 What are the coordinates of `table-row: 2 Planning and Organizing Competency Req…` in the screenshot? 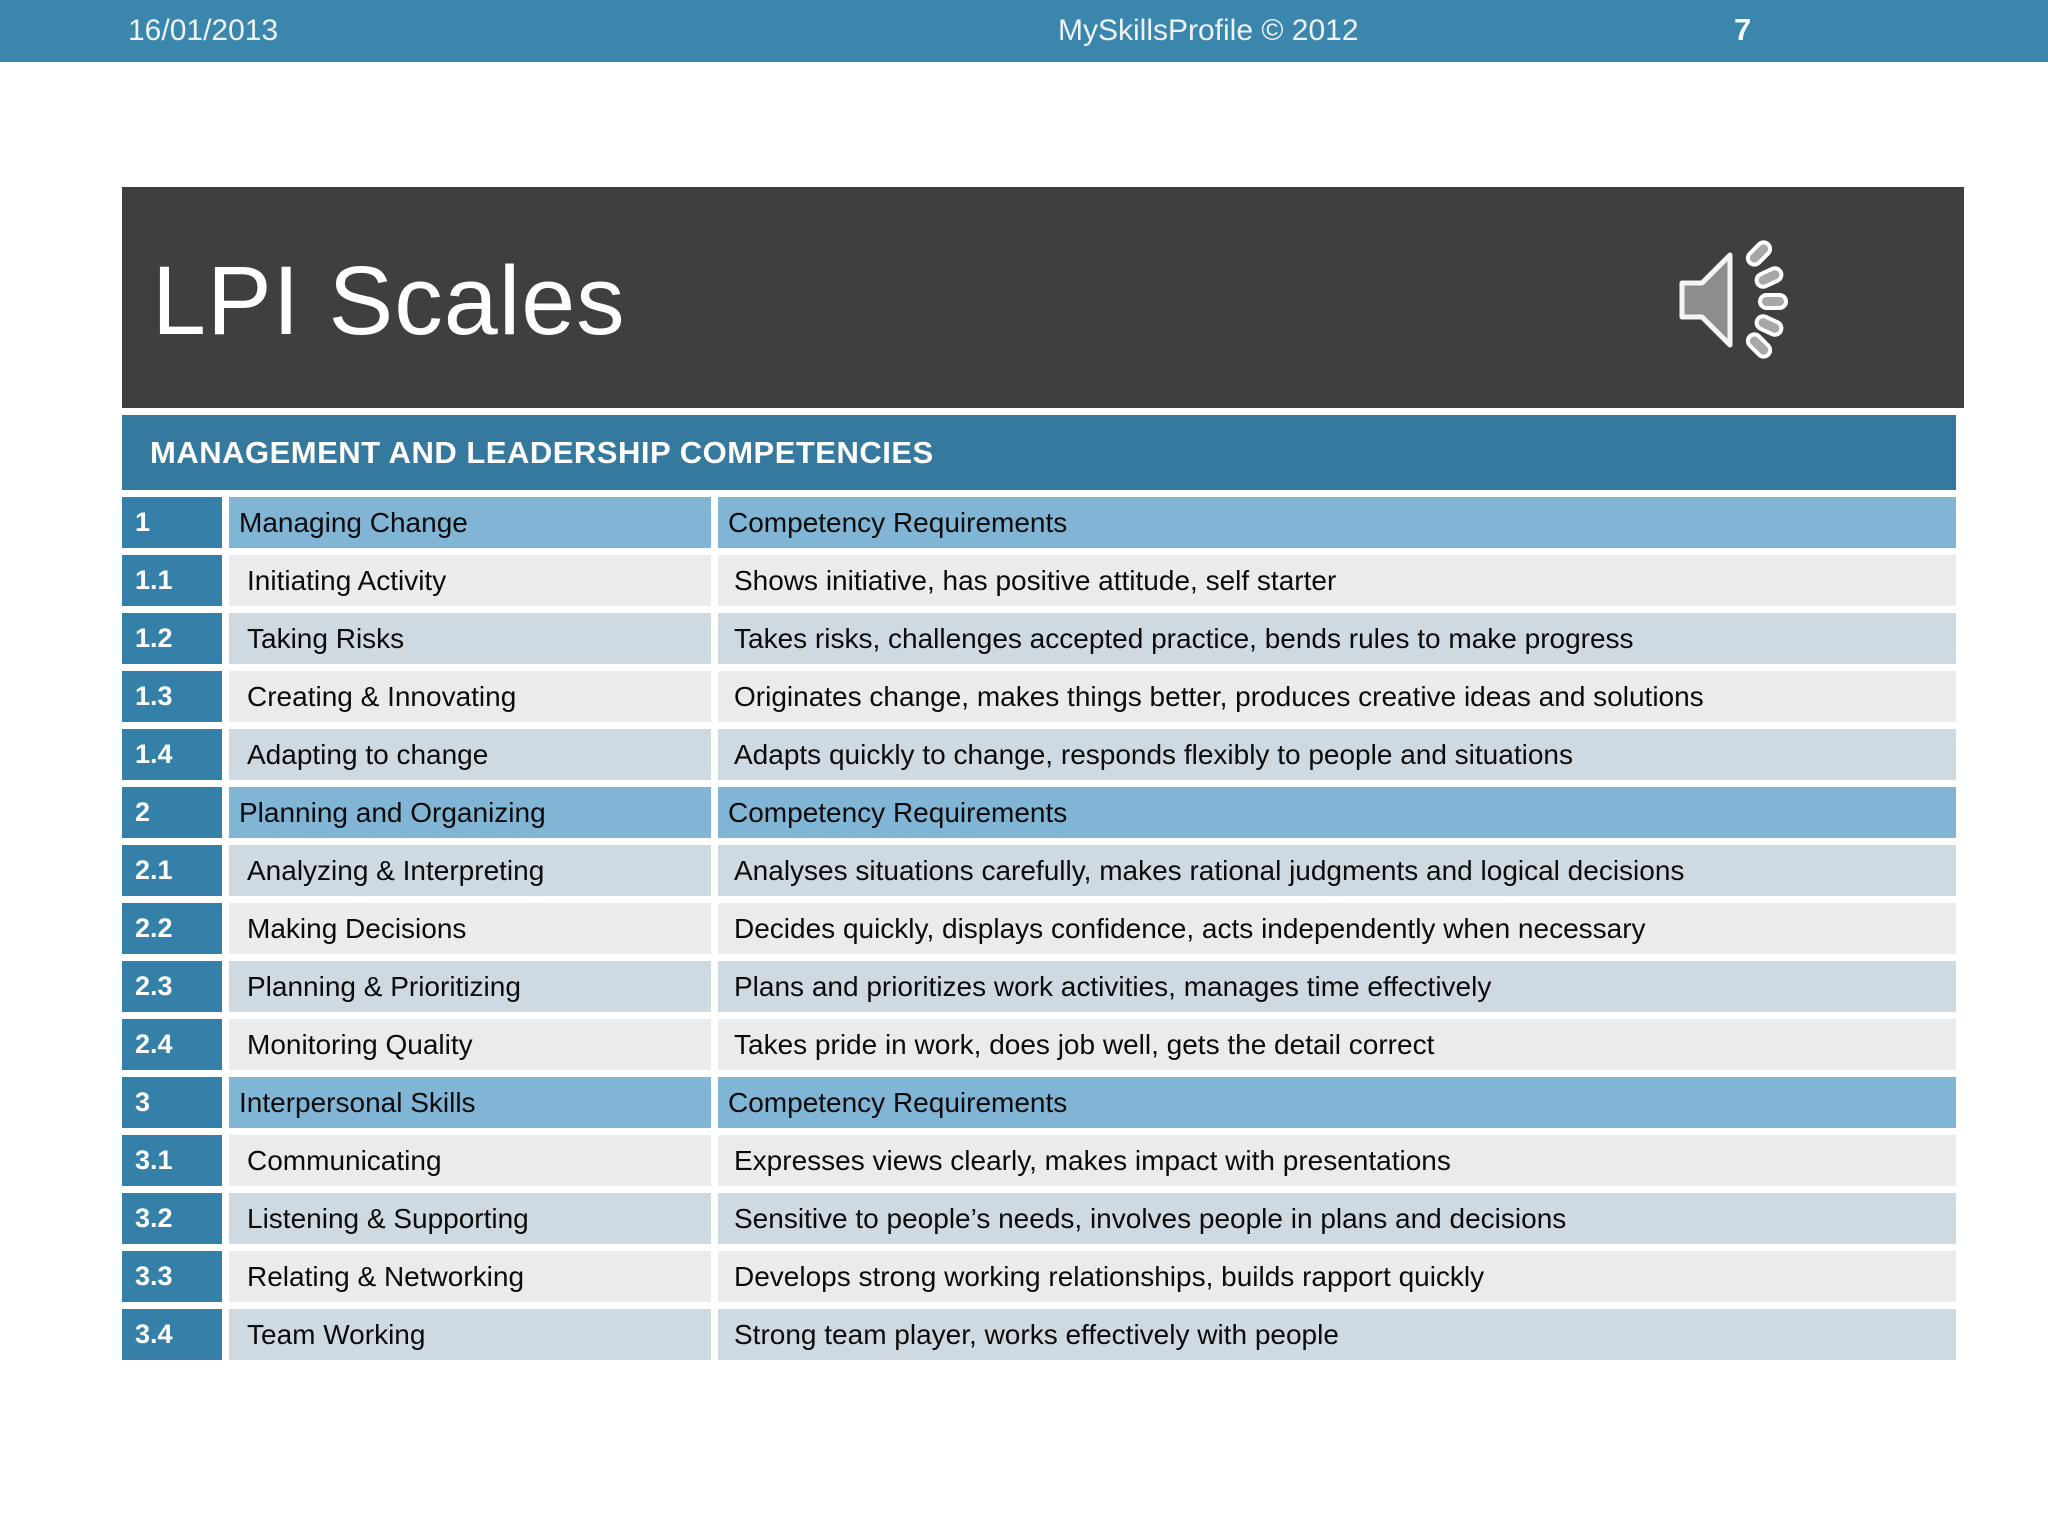 It's located at (1039, 812).